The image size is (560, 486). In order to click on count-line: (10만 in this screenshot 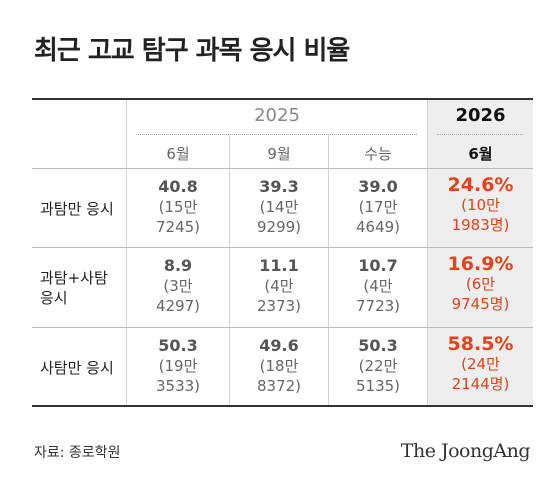, I will do `click(480, 205)`.